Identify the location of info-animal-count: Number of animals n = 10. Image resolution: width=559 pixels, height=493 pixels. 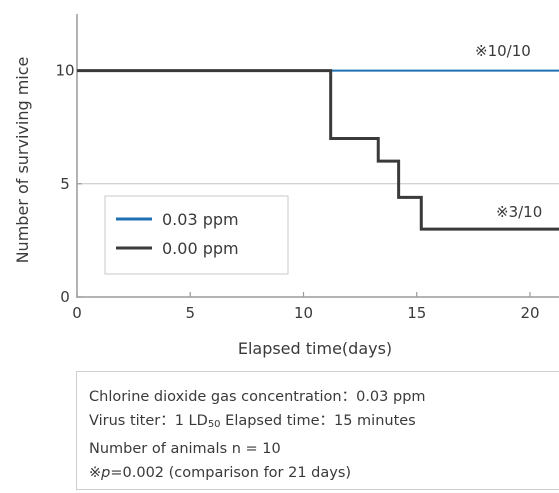
(324, 449).